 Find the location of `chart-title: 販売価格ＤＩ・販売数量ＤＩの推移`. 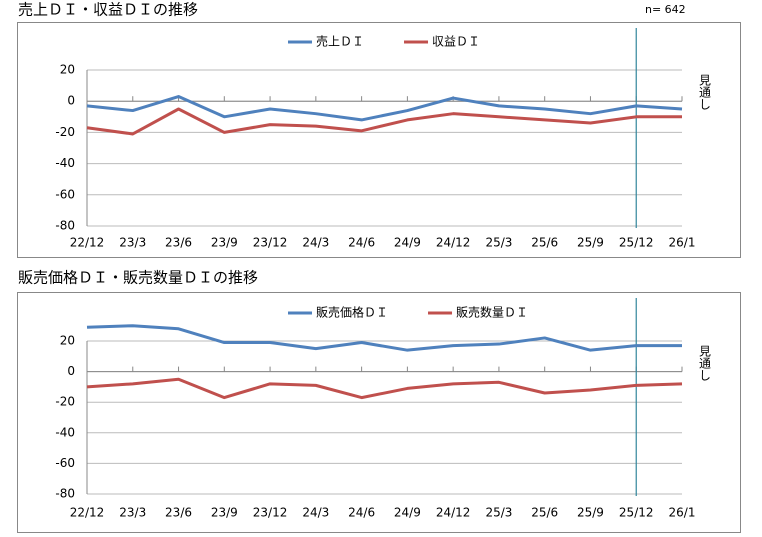

chart-title: 販売価格ＤＩ・販売数量ＤＩの推移 is located at coordinates (138, 278).